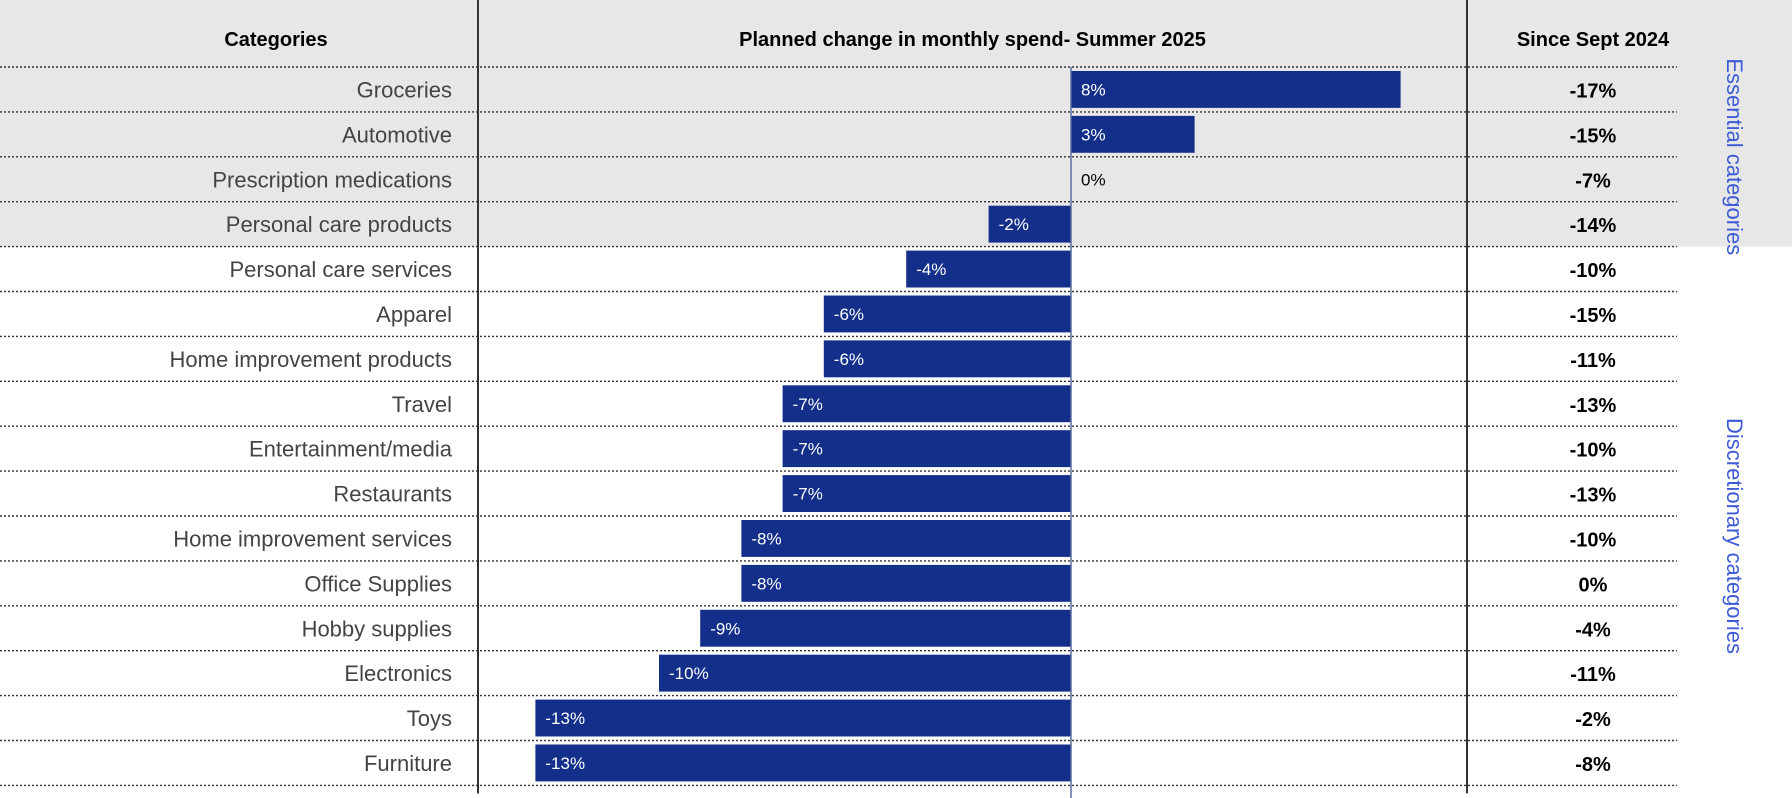 The height and width of the screenshot is (798, 1792). Describe the element at coordinates (408, 763) in the screenshot. I see `category-label: Furniture` at that location.